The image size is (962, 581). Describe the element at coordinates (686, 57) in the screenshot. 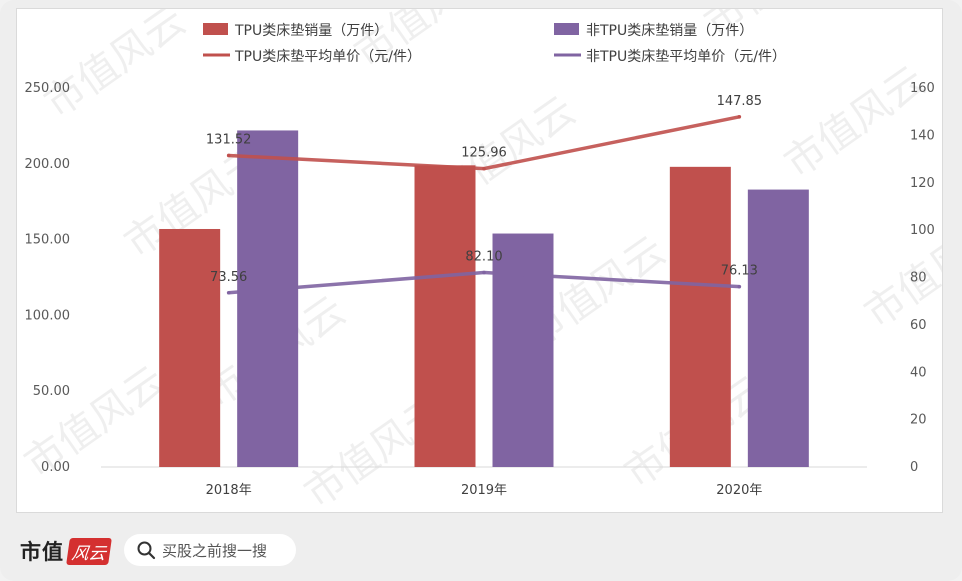

I see `legend-label: 非TPU类床垫平均单价（元/件）` at that location.